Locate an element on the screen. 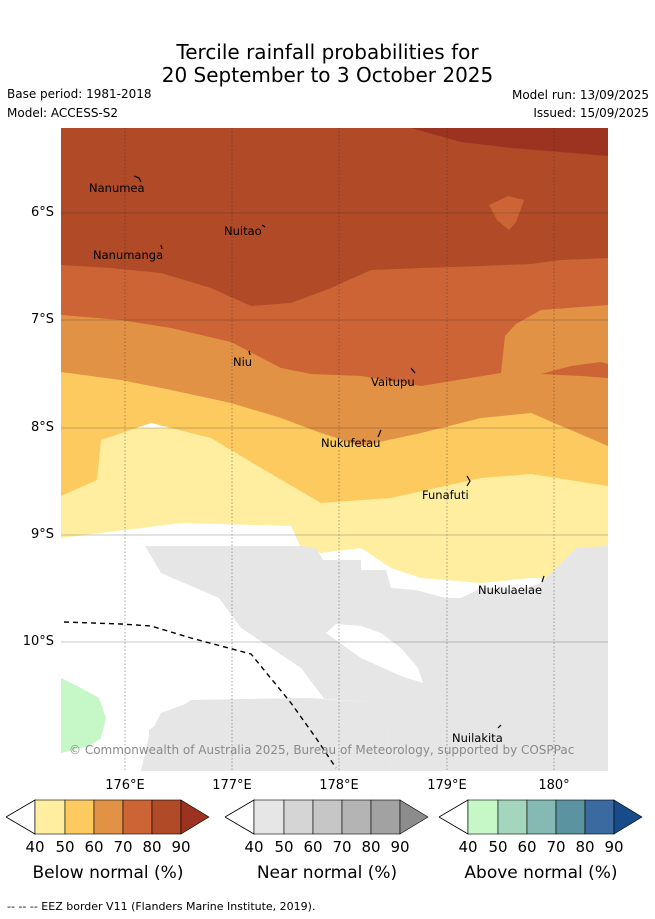 Image resolution: width=655 pixels, height=919 pixels. below-tick-70: 70 is located at coordinates (123, 847).